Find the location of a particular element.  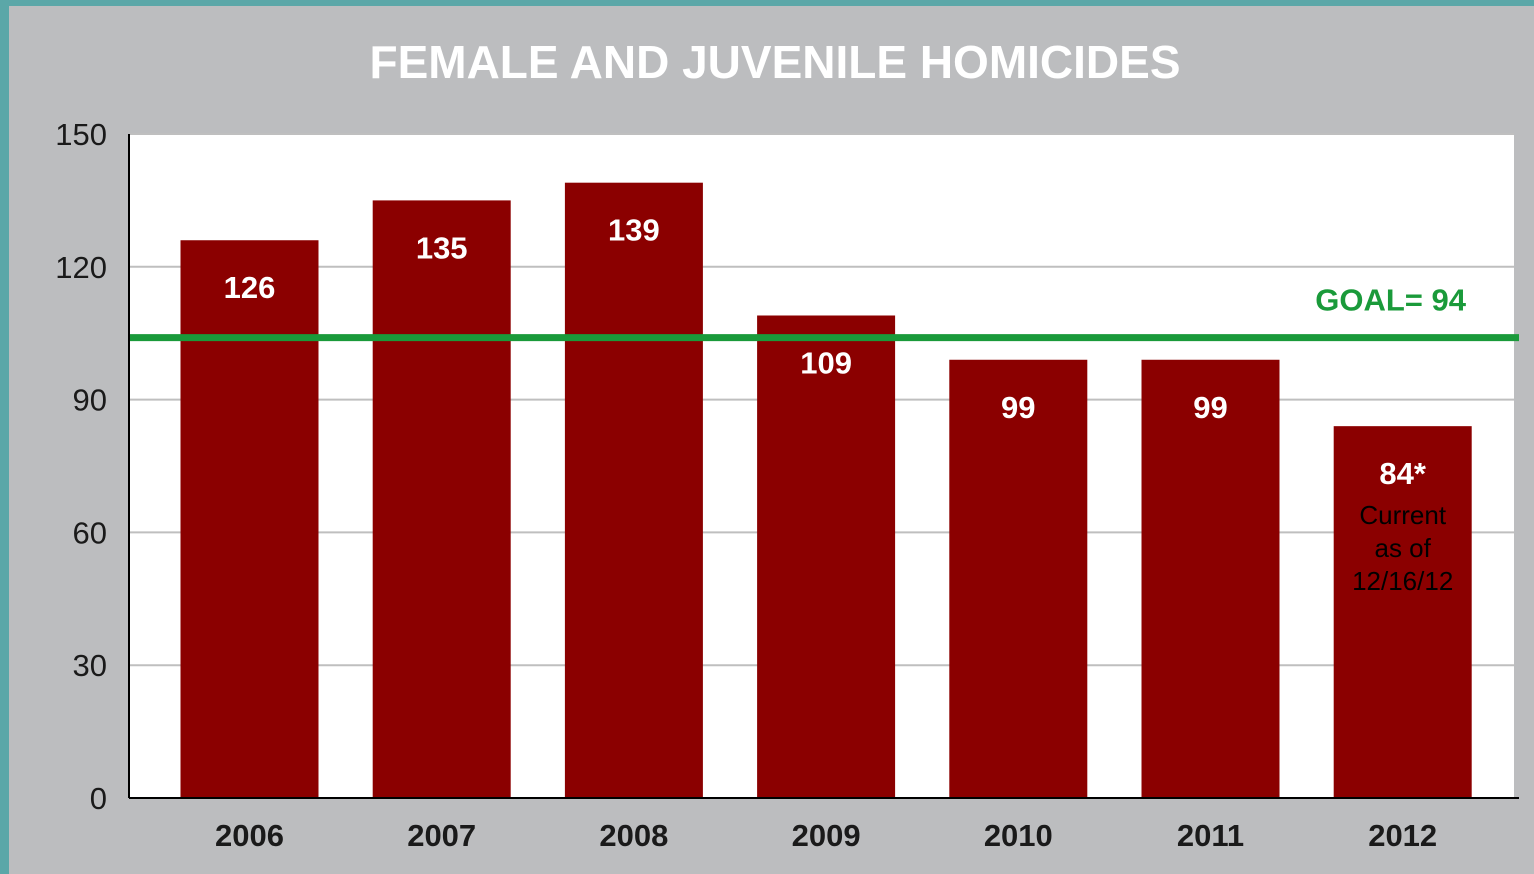

bar-value-label: 109 is located at coordinates (826, 362).